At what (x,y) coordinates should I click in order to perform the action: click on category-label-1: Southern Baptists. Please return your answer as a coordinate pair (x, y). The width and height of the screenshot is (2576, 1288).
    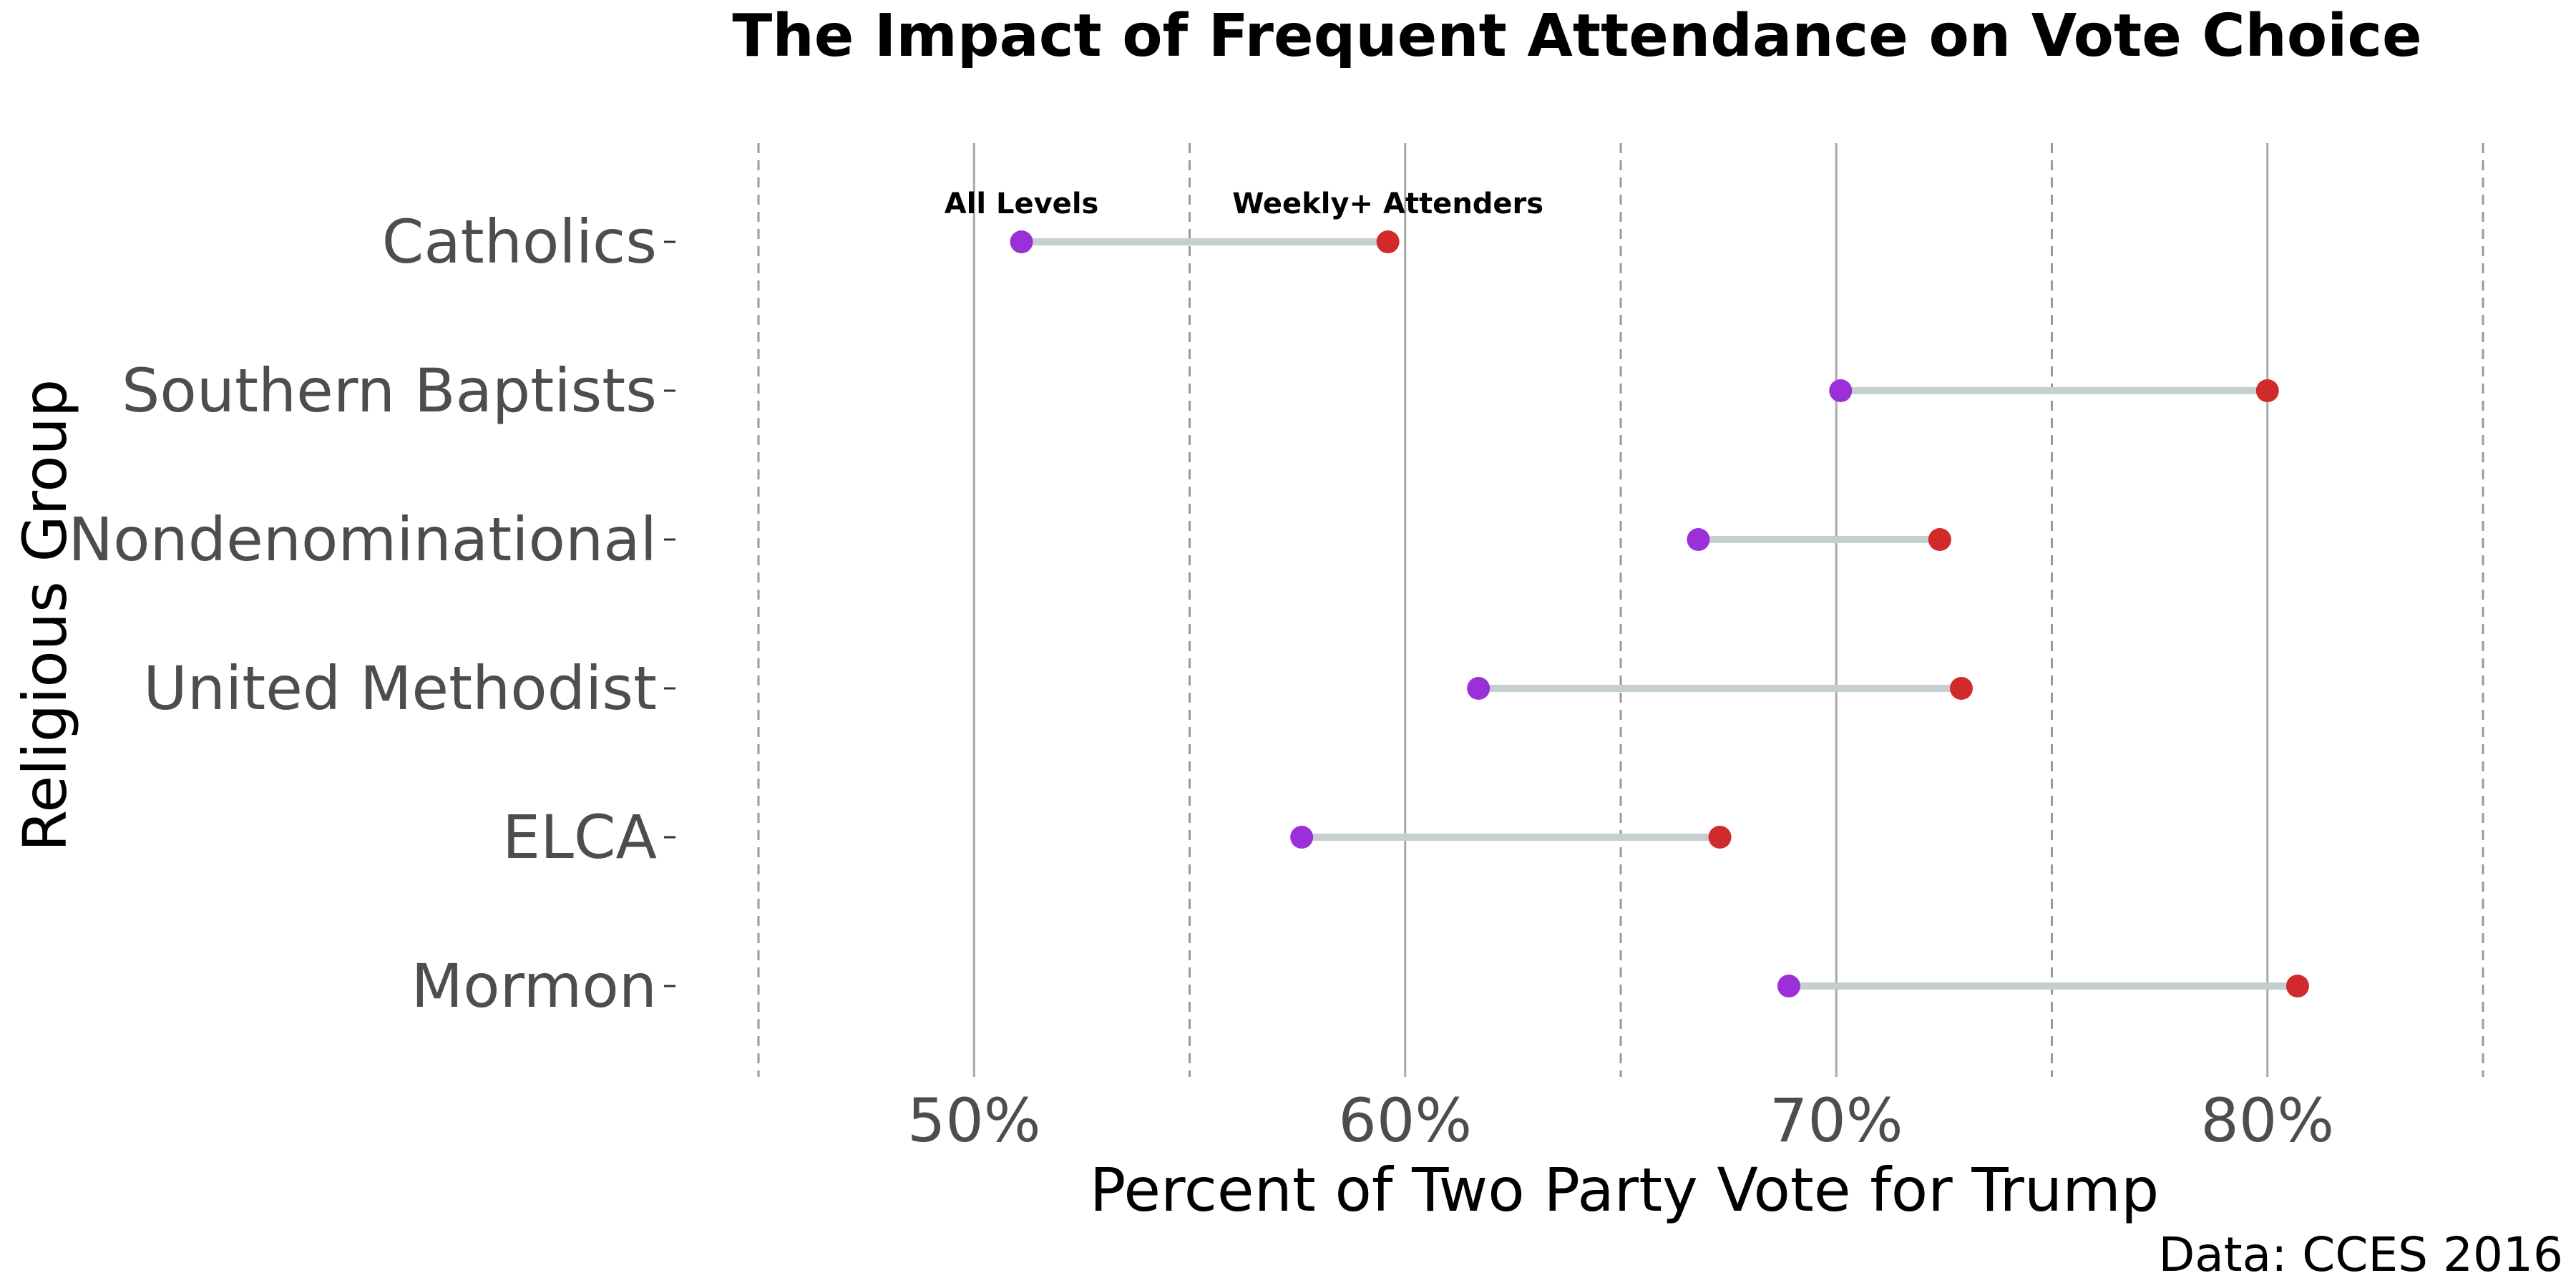
    Looking at the image, I should click on (390, 391).